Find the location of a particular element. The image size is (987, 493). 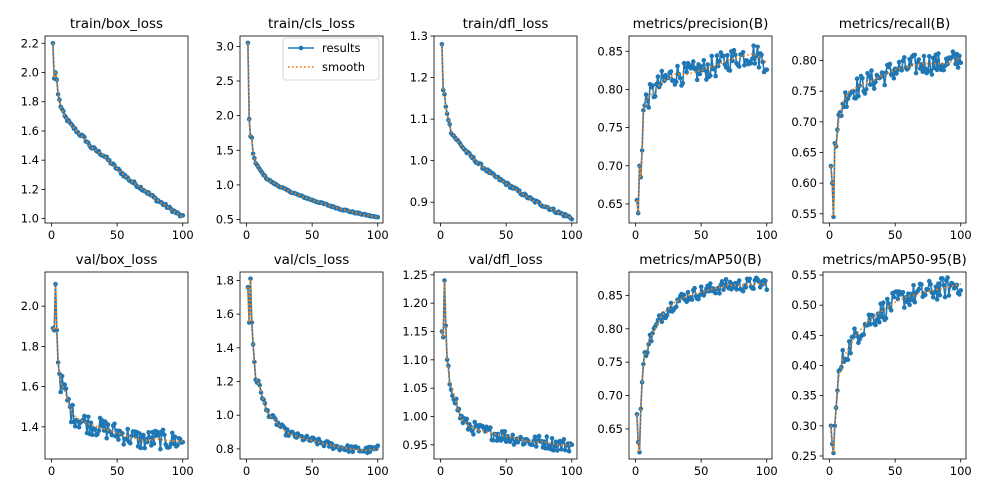

chart-val-box-loss-frame is located at coordinates (116, 365).